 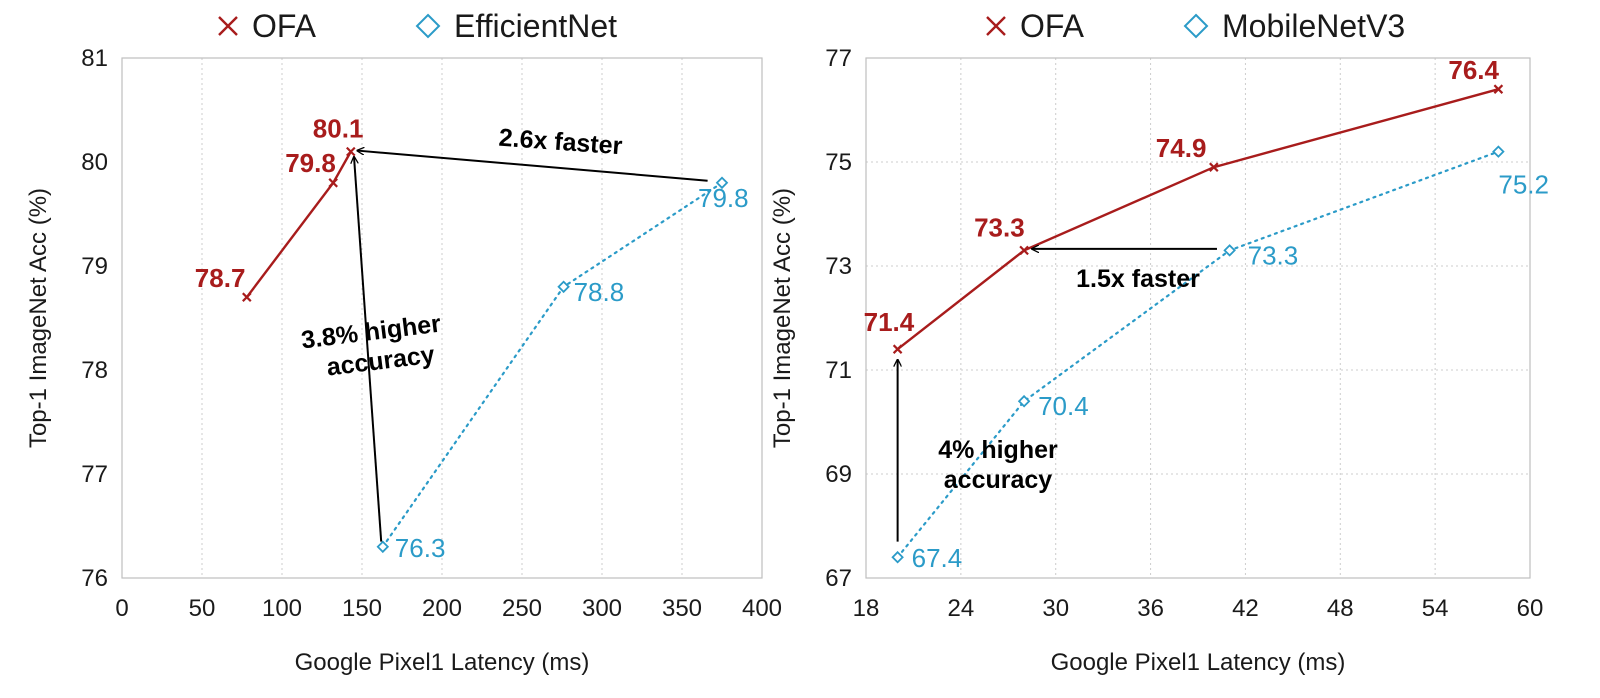 What do you see at coordinates (282, 608) in the screenshot?
I see `x-tick-label: 100` at bounding box center [282, 608].